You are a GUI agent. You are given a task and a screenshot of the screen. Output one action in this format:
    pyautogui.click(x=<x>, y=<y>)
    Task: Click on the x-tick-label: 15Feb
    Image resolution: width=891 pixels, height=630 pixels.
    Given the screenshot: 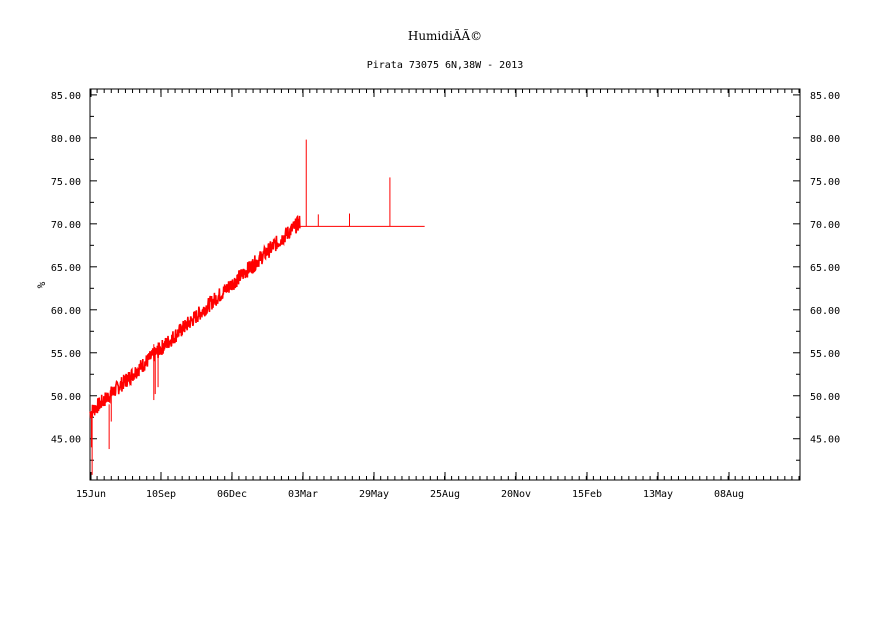 What is the action you would take?
    pyautogui.click(x=587, y=494)
    